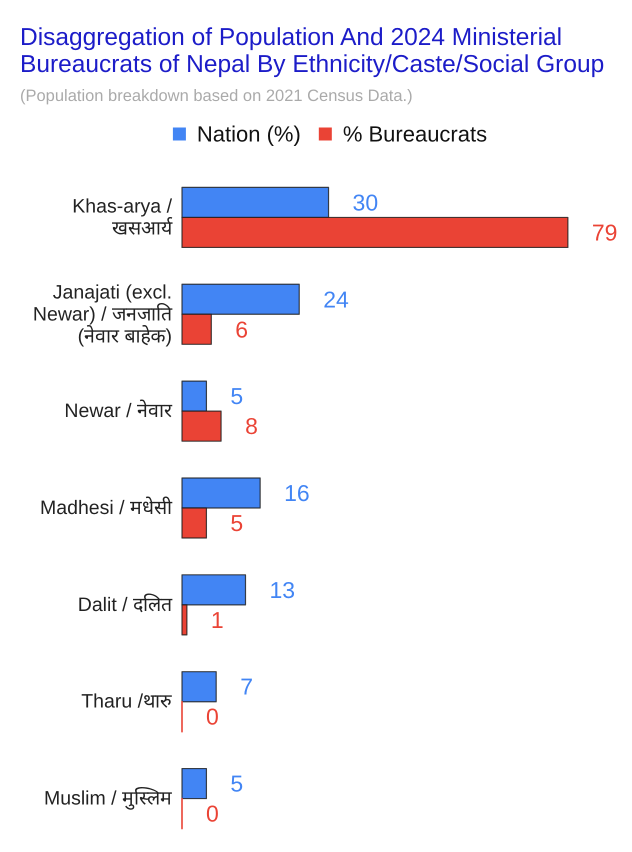  I want to click on legend-label: Nation (%), so click(248, 134).